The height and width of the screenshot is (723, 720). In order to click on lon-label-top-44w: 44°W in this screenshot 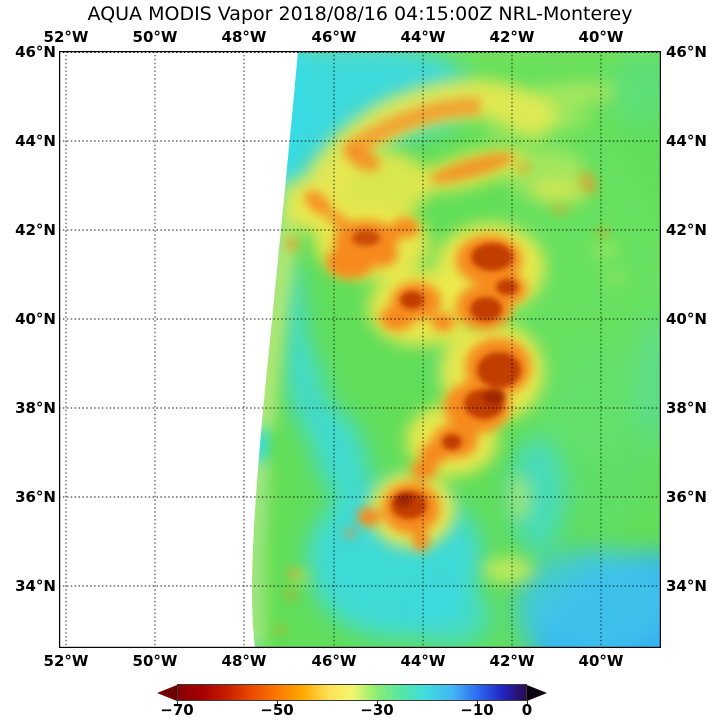, I will do `click(423, 37)`.